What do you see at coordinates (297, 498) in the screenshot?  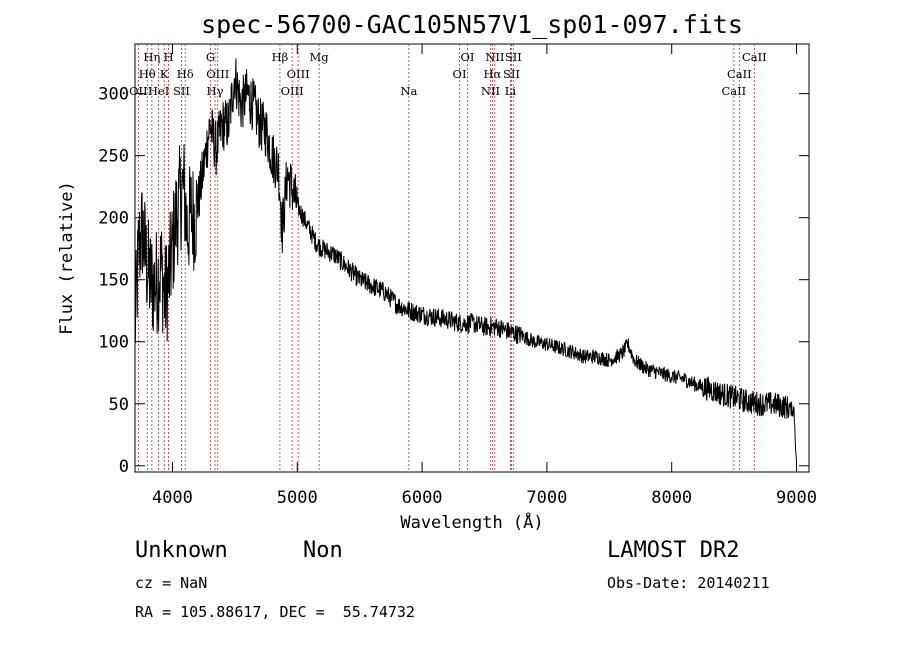 I see `x-tick-label: 5000` at bounding box center [297, 498].